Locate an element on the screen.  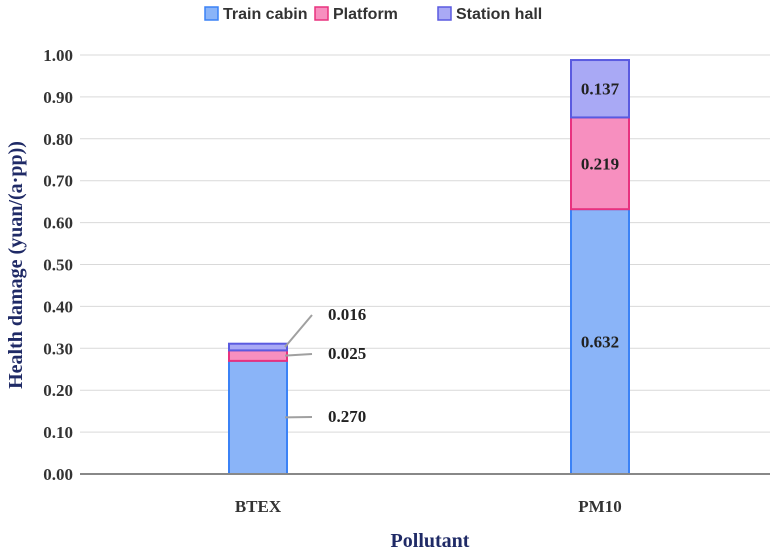
y-tick-label: 0.10 is located at coordinates (58, 432).